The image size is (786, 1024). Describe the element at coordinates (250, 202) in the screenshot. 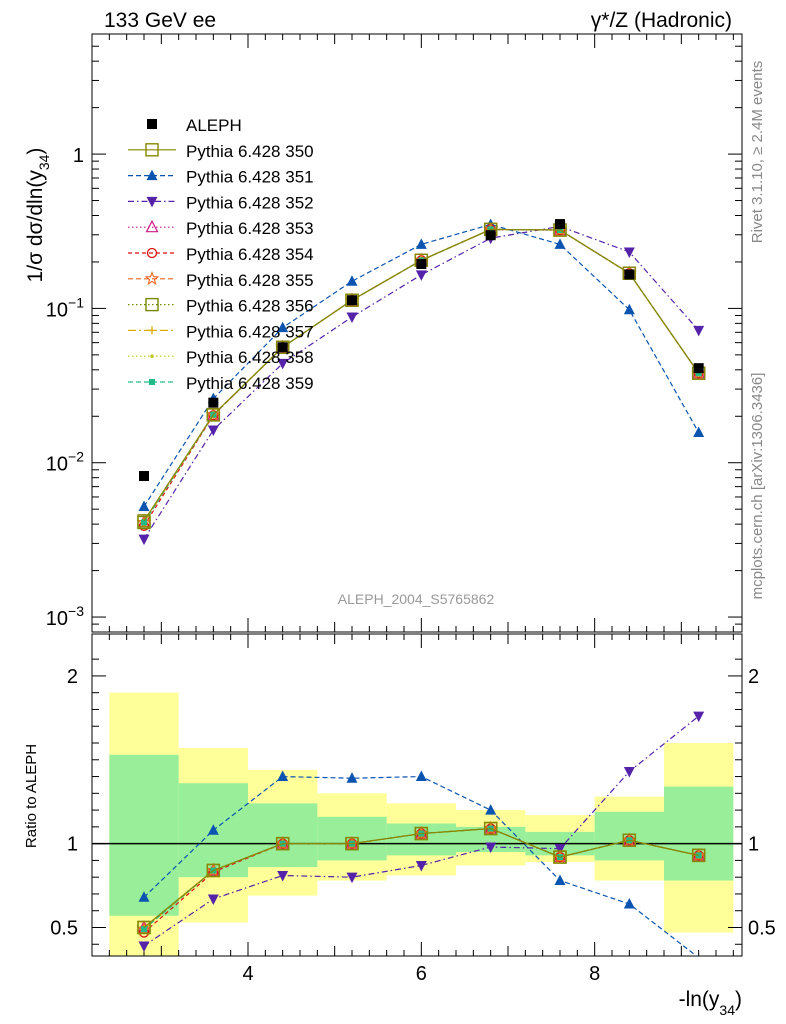

I see `legend-label: Pythia 6.428 352` at that location.